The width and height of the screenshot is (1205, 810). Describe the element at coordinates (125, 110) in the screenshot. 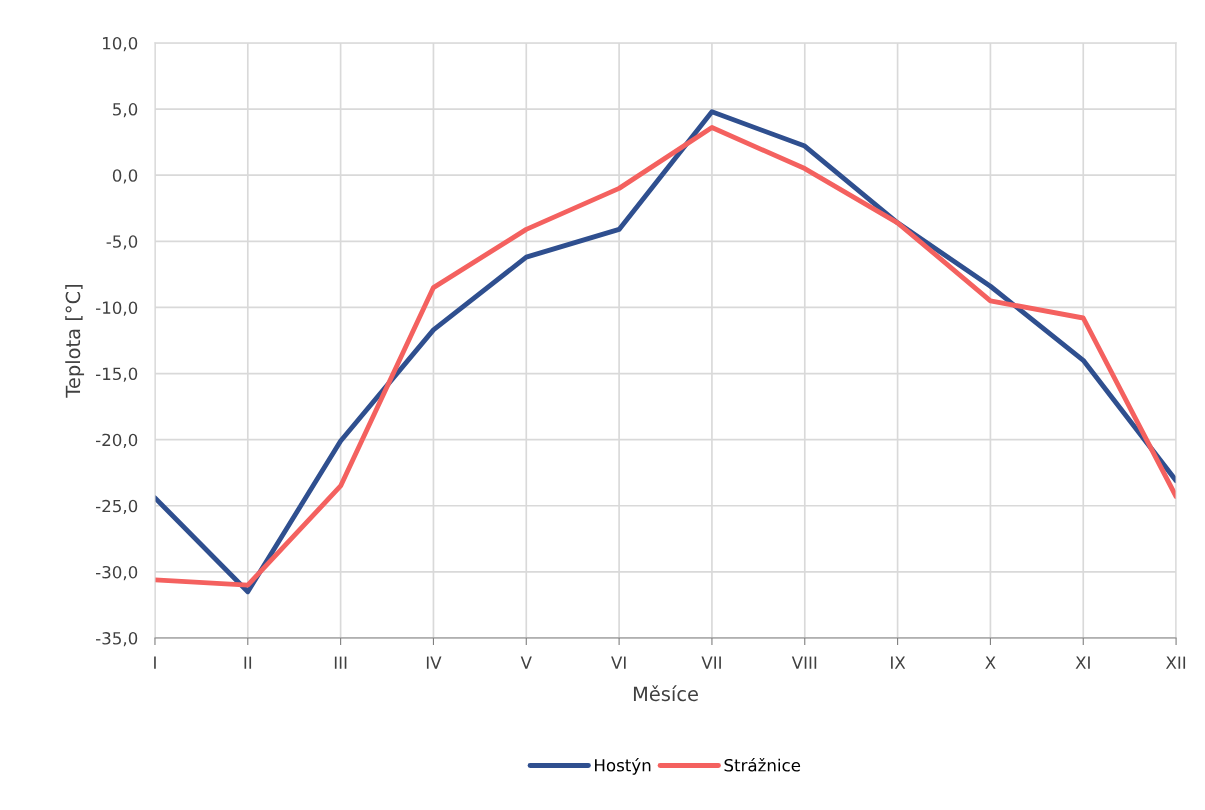

I see `y-tick-label: 5,0` at that location.